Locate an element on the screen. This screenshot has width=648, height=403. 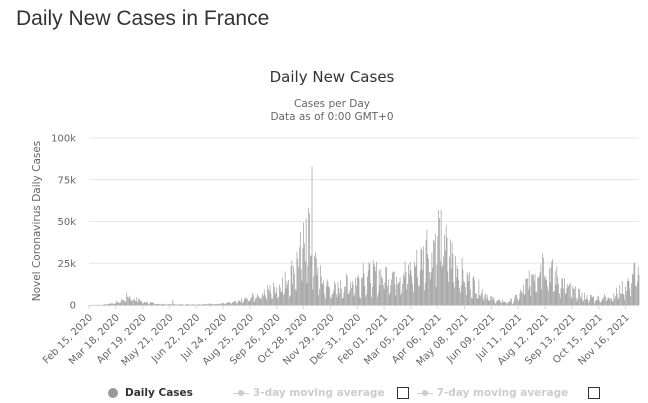
legend-3day-ma: 3-day moving average is located at coordinates (308, 393).